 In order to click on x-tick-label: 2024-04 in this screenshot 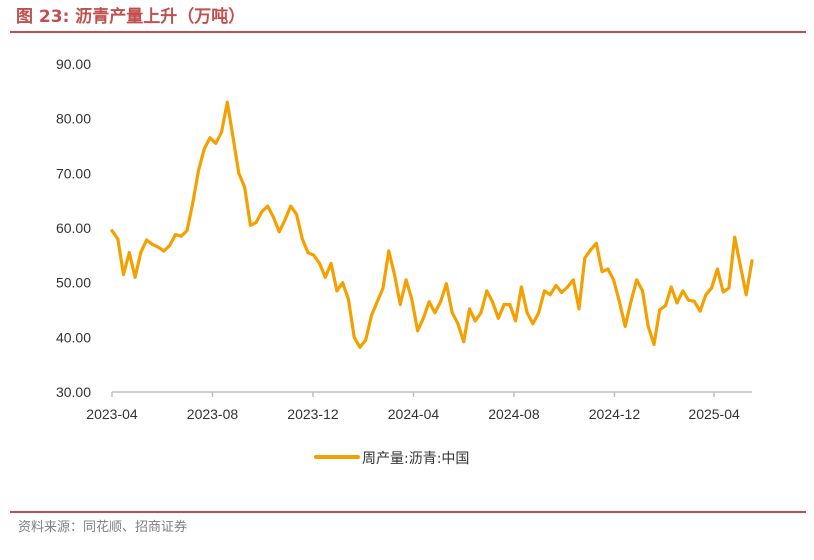, I will do `click(414, 414)`.